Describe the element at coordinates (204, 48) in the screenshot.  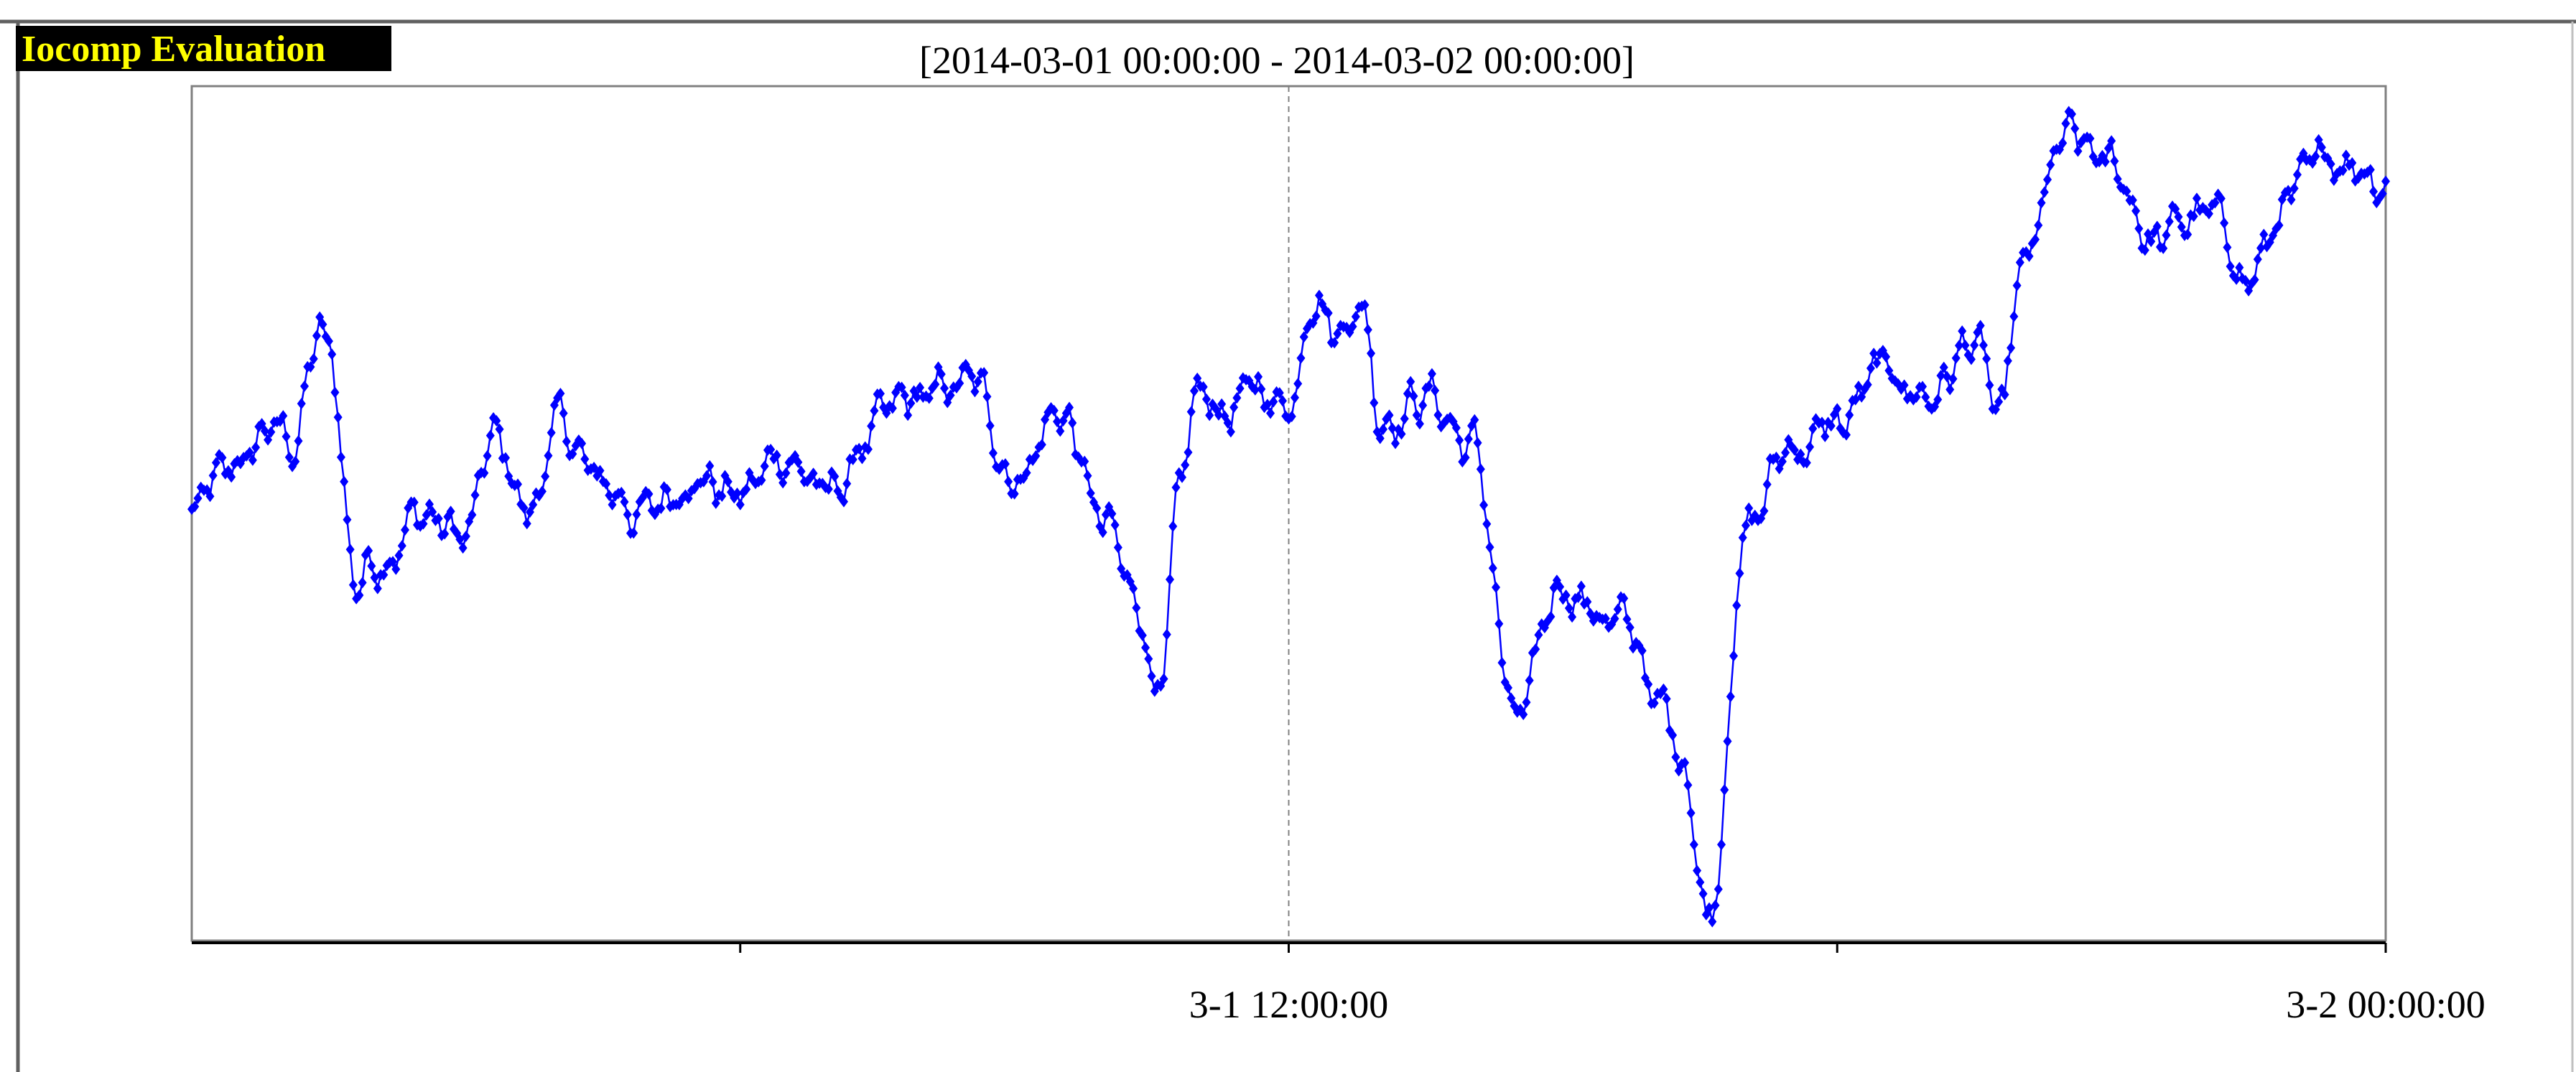
I see `watermark-background` at that location.